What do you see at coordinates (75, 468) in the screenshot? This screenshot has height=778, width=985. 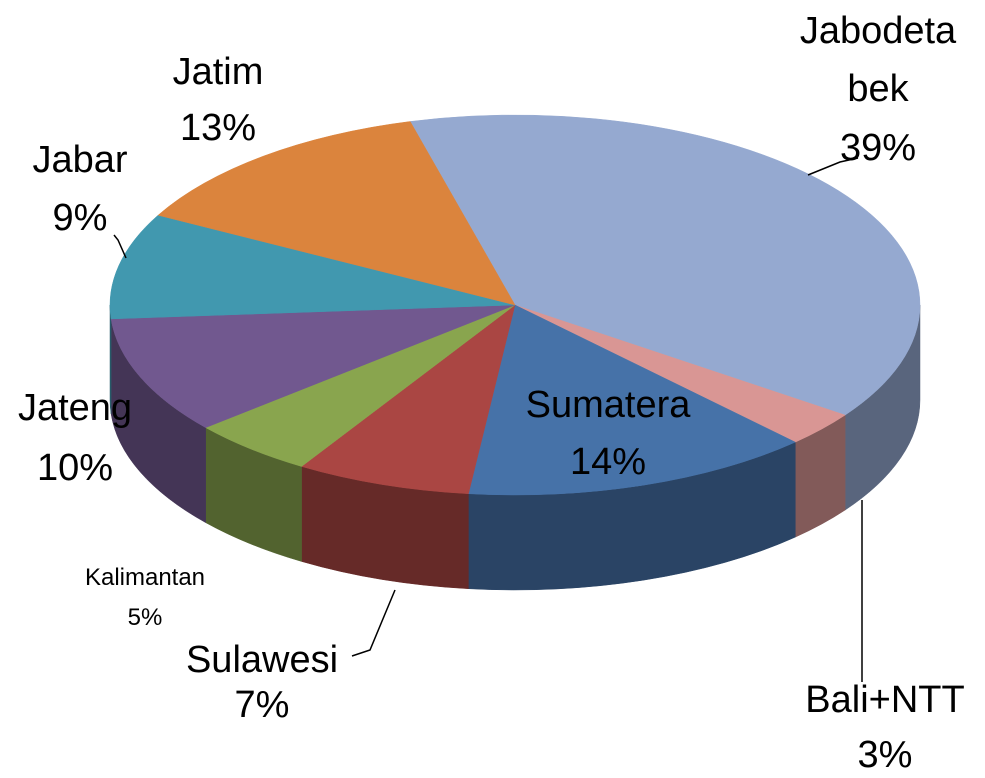 I see `value-label: 10%` at bounding box center [75, 468].